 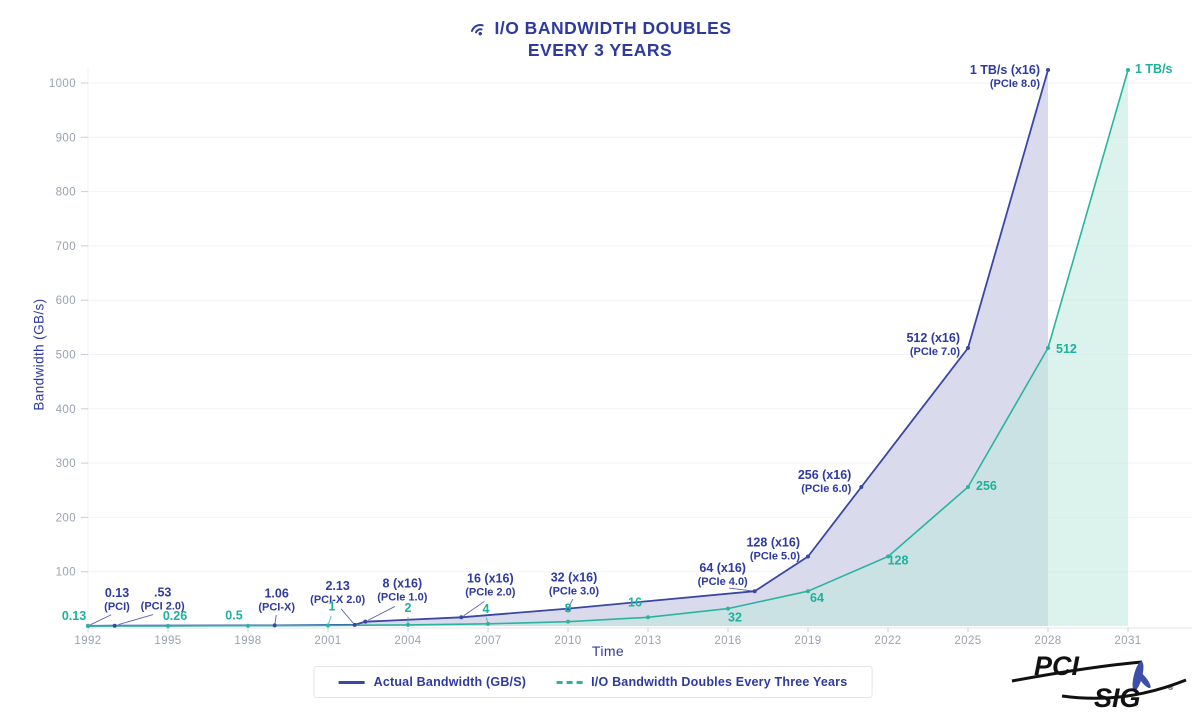 What do you see at coordinates (967, 641) in the screenshot?
I see `svg-text: 2025` at bounding box center [967, 641].